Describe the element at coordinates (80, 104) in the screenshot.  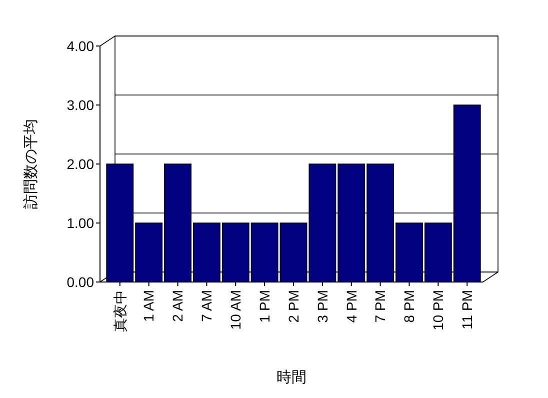
I see `y-tick-label: 3.00` at that location.